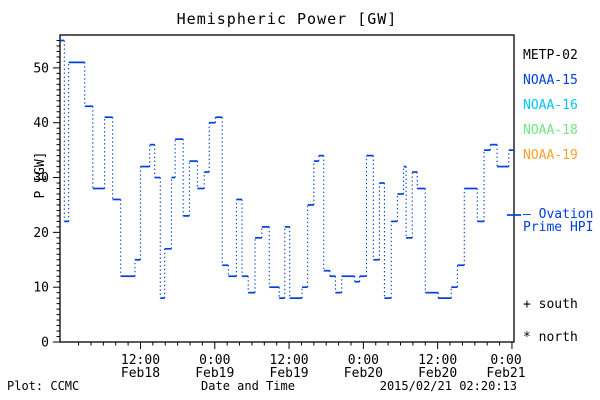 The height and width of the screenshot is (400, 600). What do you see at coordinates (41, 178) in the screenshot?
I see `y-tick-label: 30` at bounding box center [41, 178].